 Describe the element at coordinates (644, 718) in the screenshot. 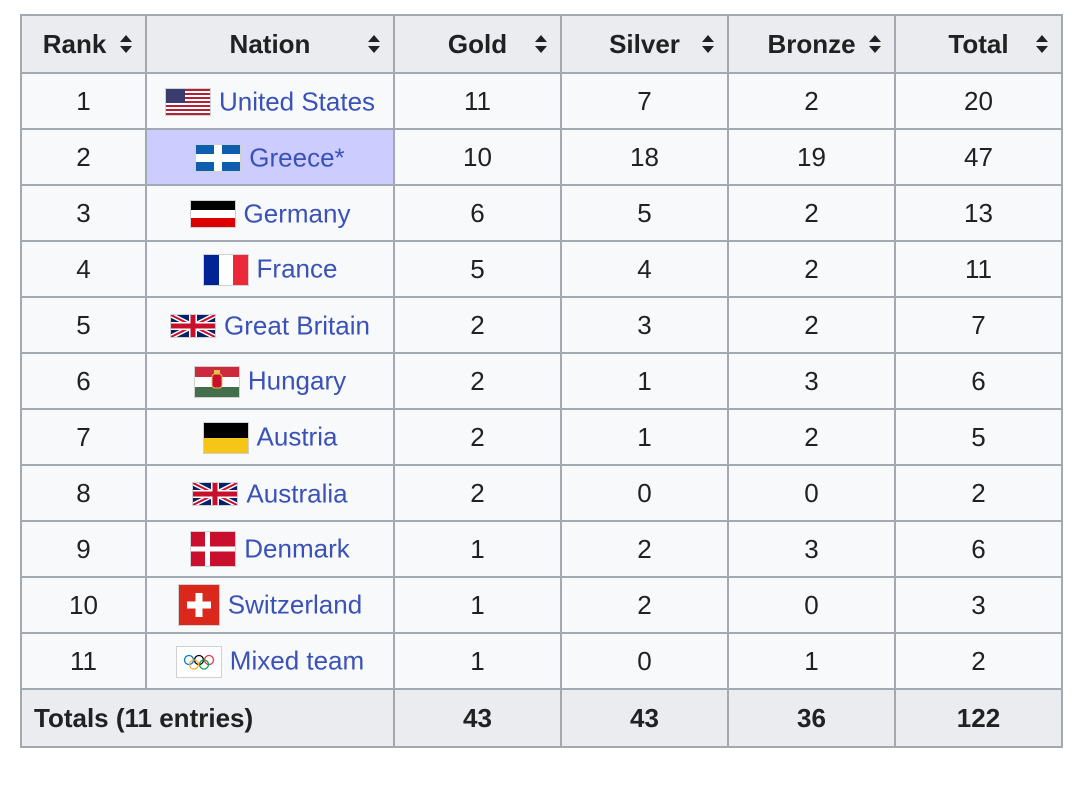

I see `silver-total-cell: 43` at that location.